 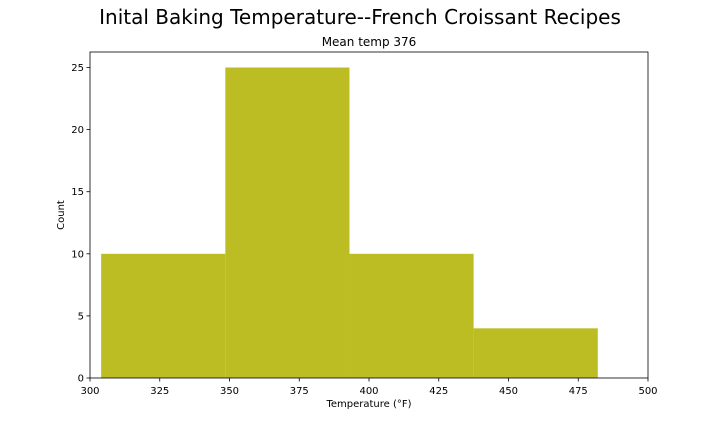 What do you see at coordinates (647, 391) in the screenshot?
I see `x-tick-label: 500` at bounding box center [647, 391].